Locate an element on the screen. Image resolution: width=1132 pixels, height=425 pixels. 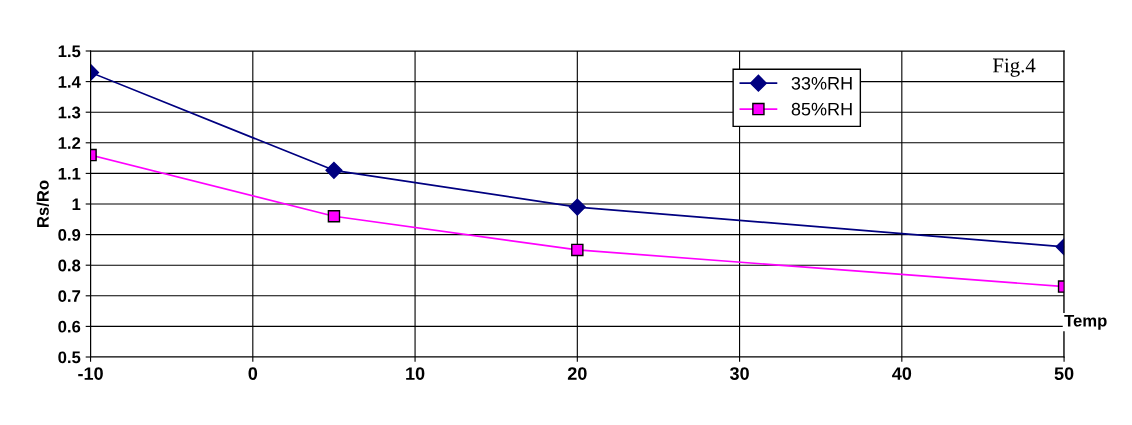
legend-label: 85%RH is located at coordinates (821, 109).